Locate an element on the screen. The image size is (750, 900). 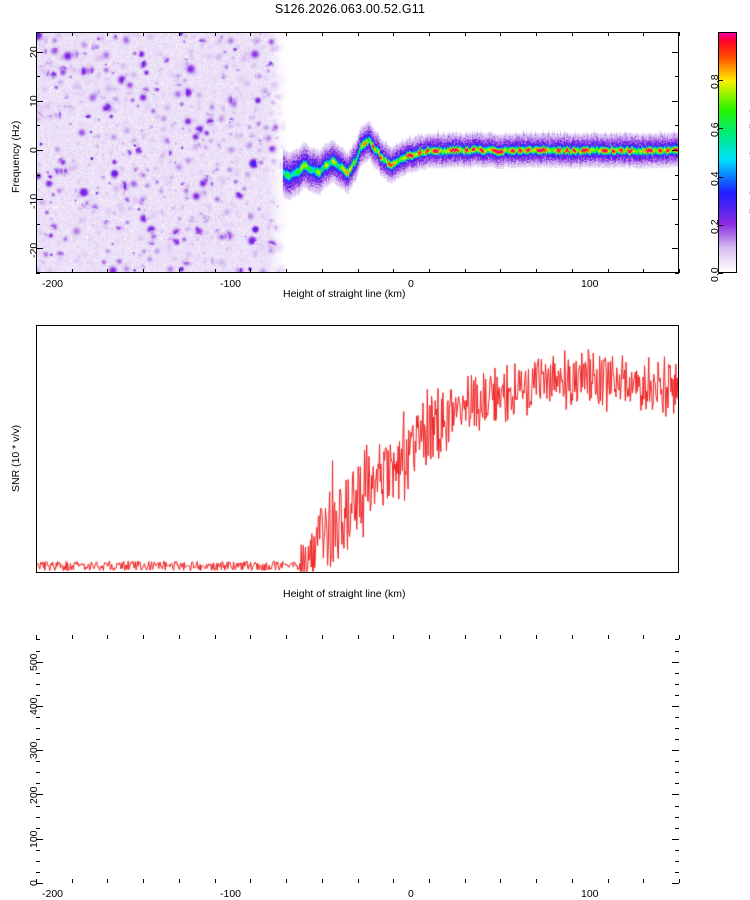
axis-tick-label: -20 is located at coordinates (34, 250).